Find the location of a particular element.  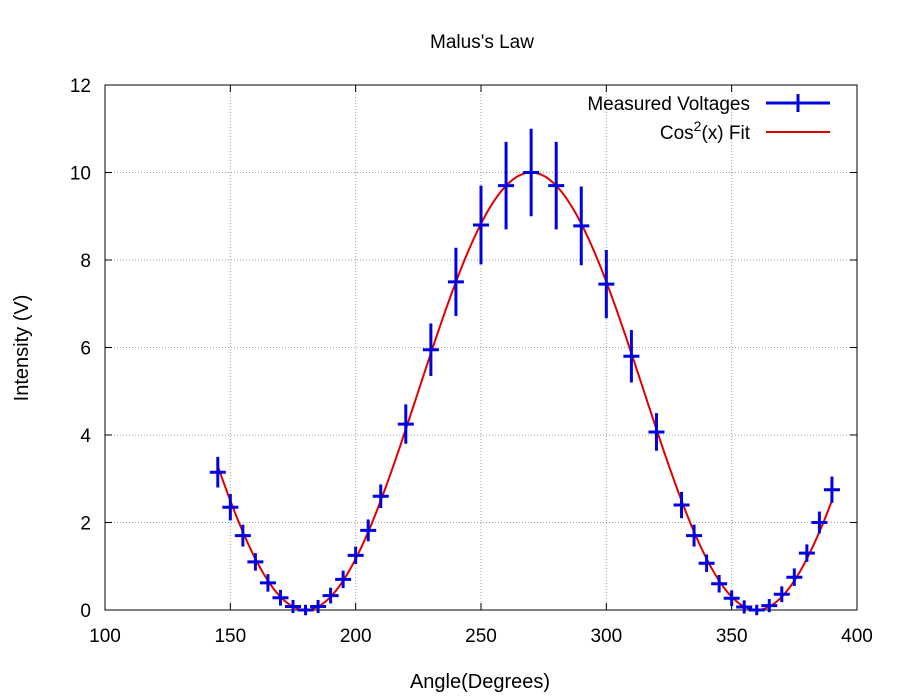

x-tick-label: 200 is located at coordinates (356, 636).